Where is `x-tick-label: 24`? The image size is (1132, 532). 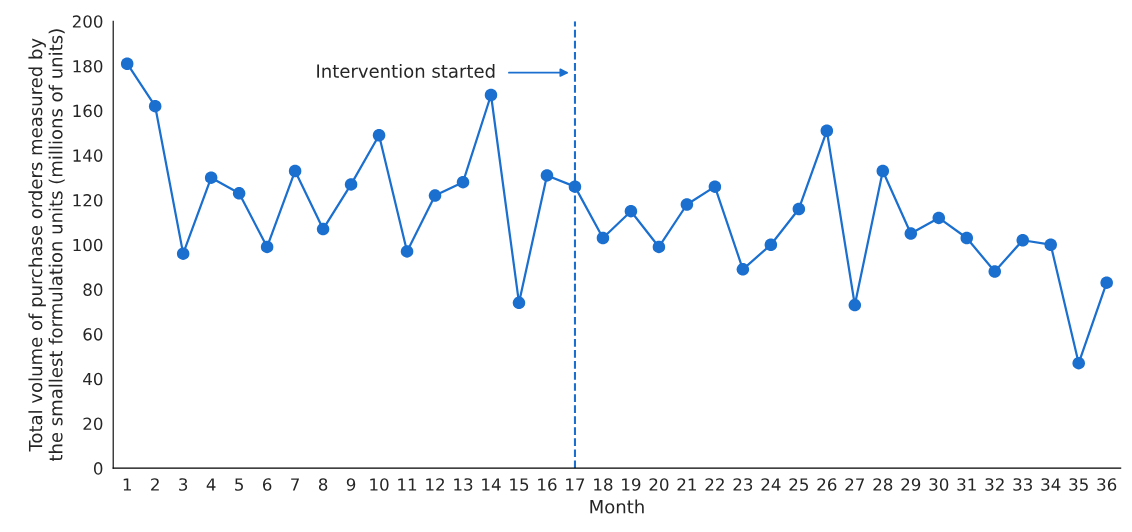 x-tick-label: 24 is located at coordinates (771, 484).